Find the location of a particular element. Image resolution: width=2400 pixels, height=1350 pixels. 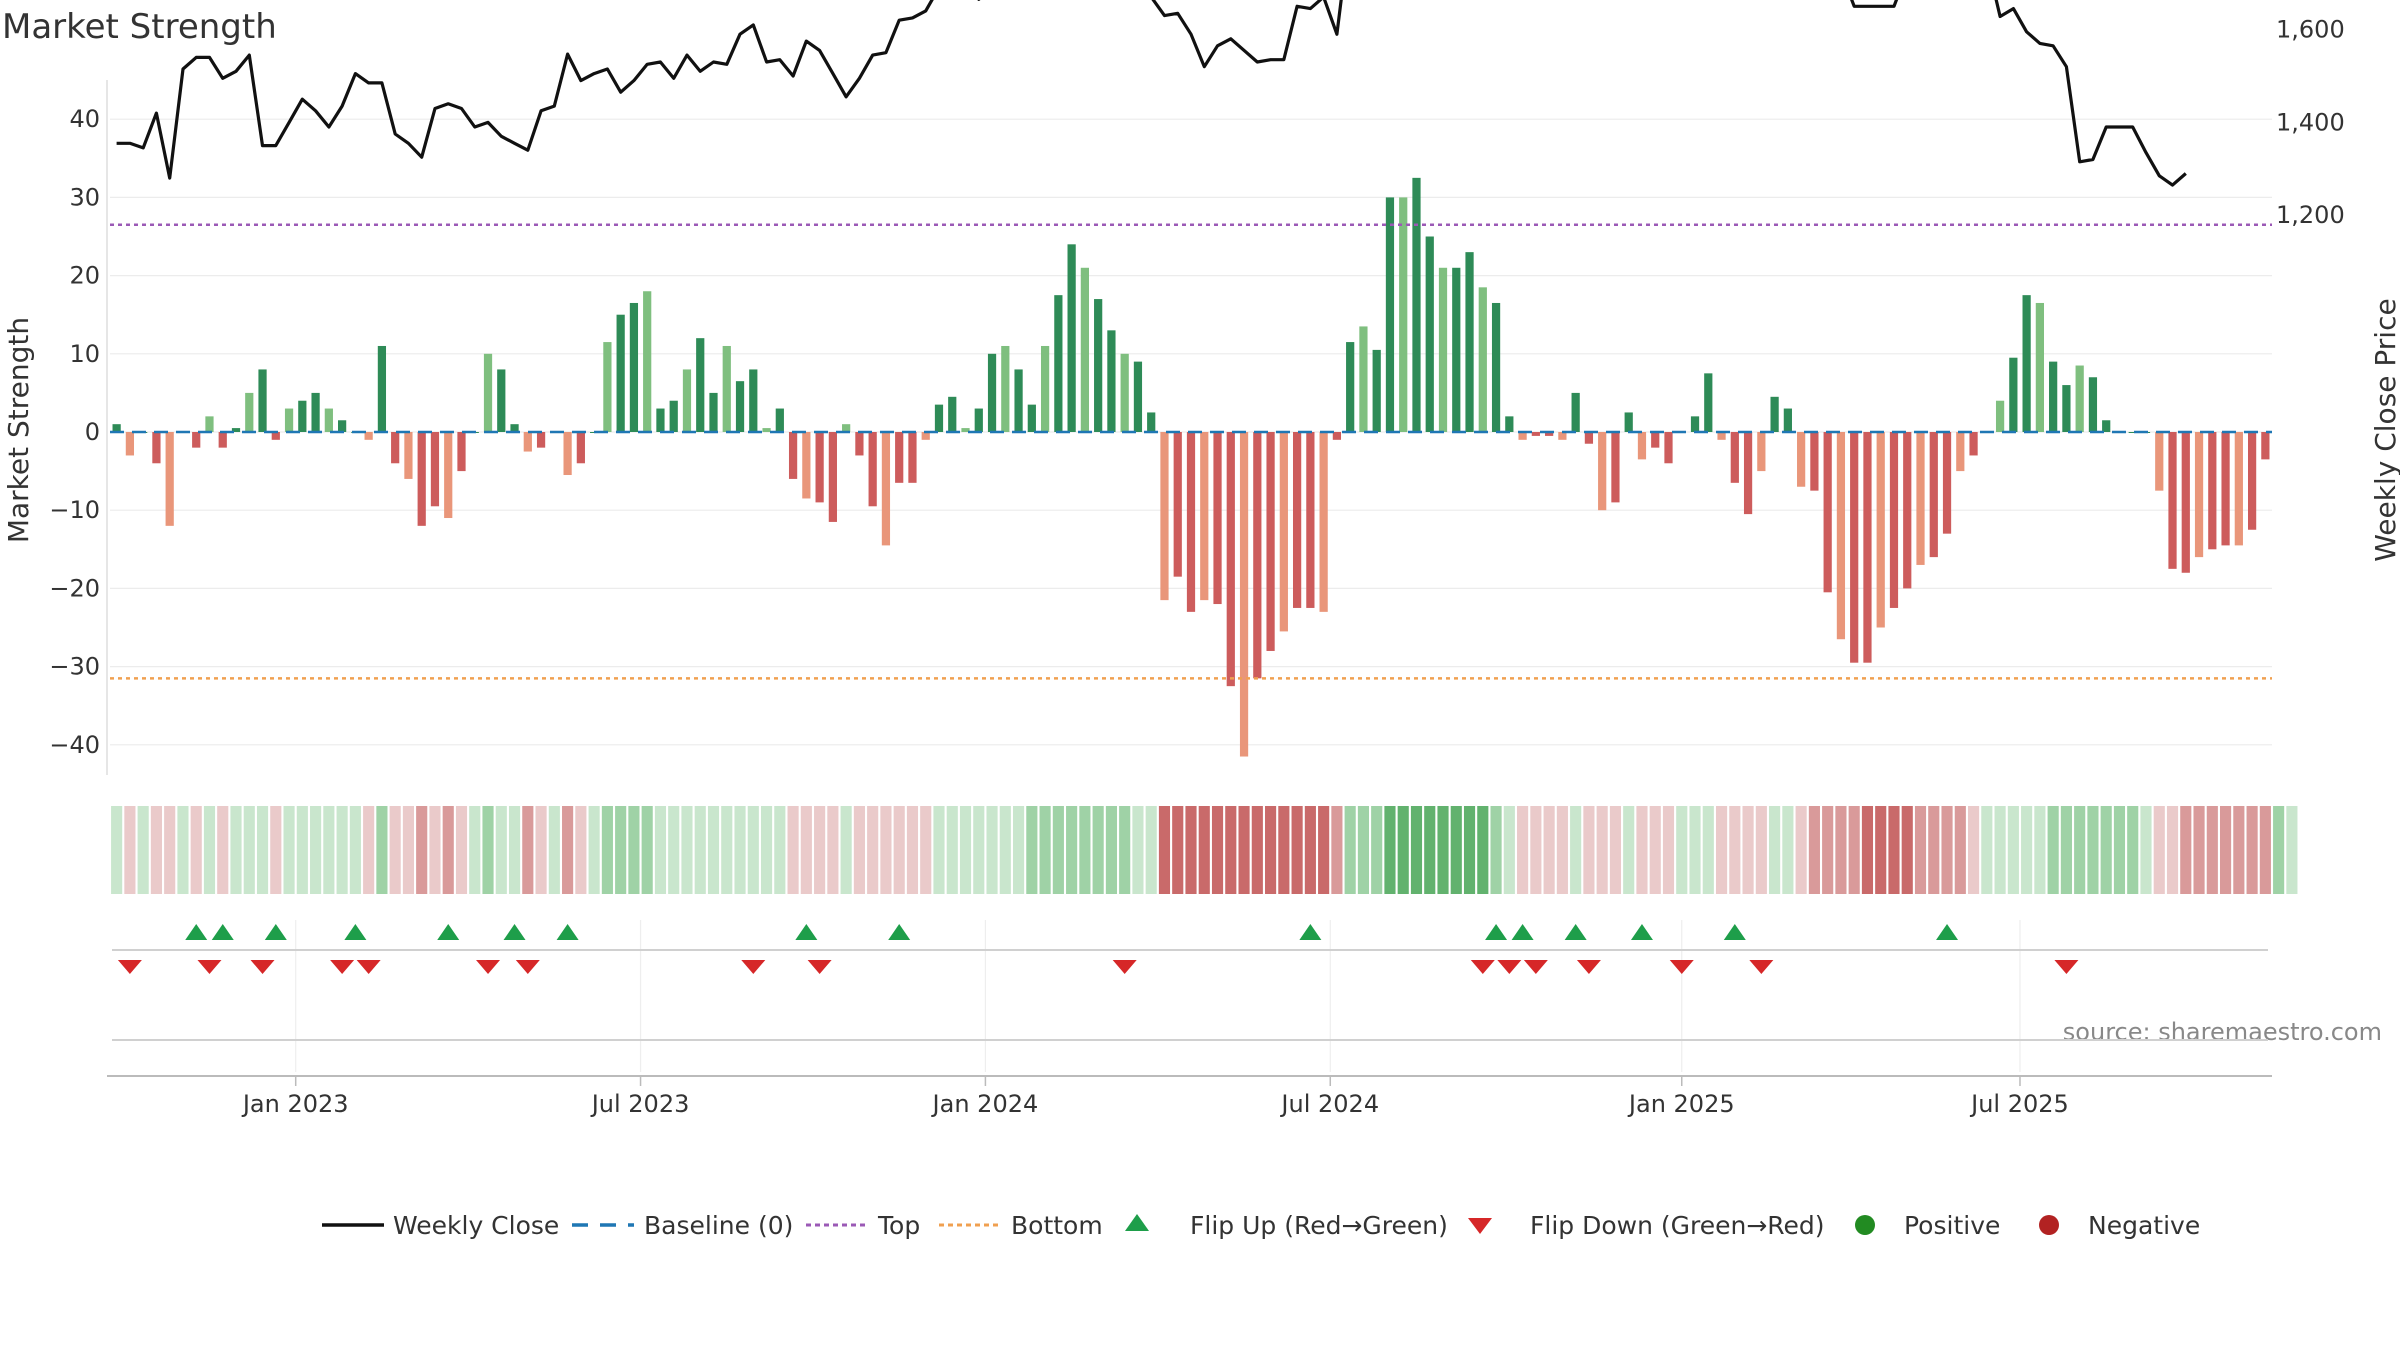

flip-markers-layer is located at coordinates (1190, 982).